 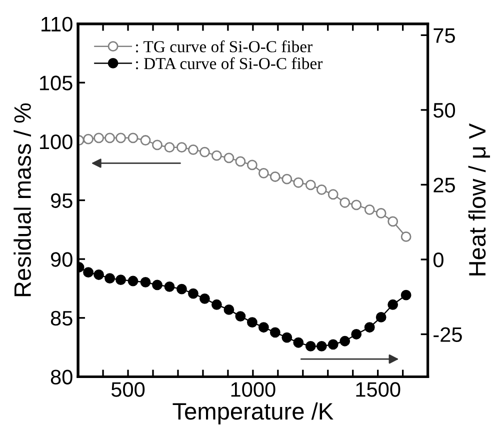 What do you see at coordinates (438, 260) in the screenshot?
I see `y2-tick-label: 0` at bounding box center [438, 260].